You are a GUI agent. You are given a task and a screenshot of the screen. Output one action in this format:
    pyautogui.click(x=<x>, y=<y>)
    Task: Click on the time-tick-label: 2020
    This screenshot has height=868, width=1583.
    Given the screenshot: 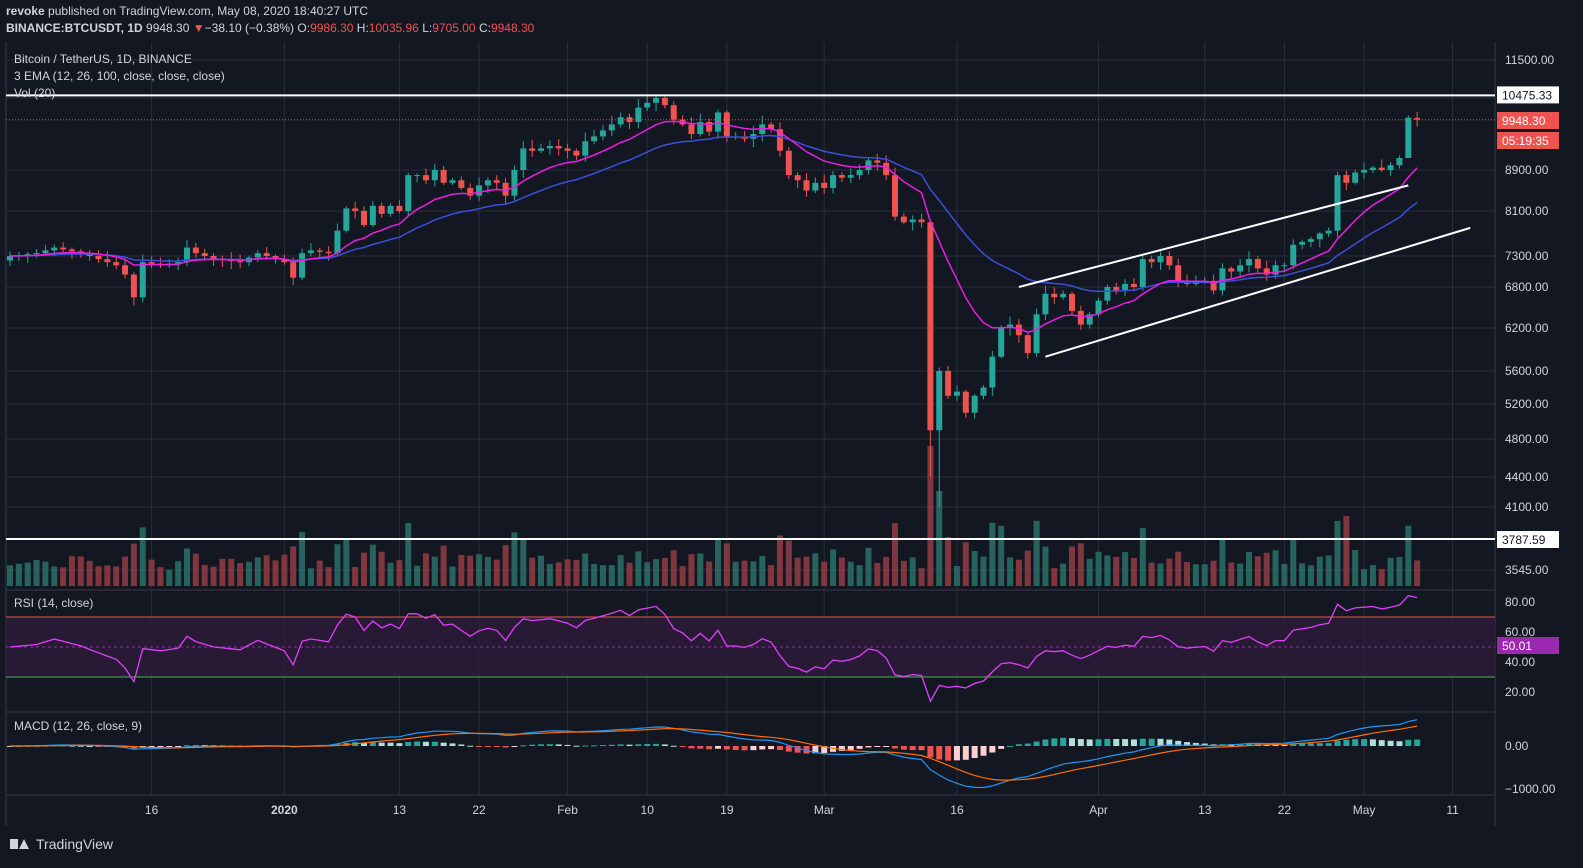 What is the action you would take?
    pyautogui.click(x=284, y=810)
    